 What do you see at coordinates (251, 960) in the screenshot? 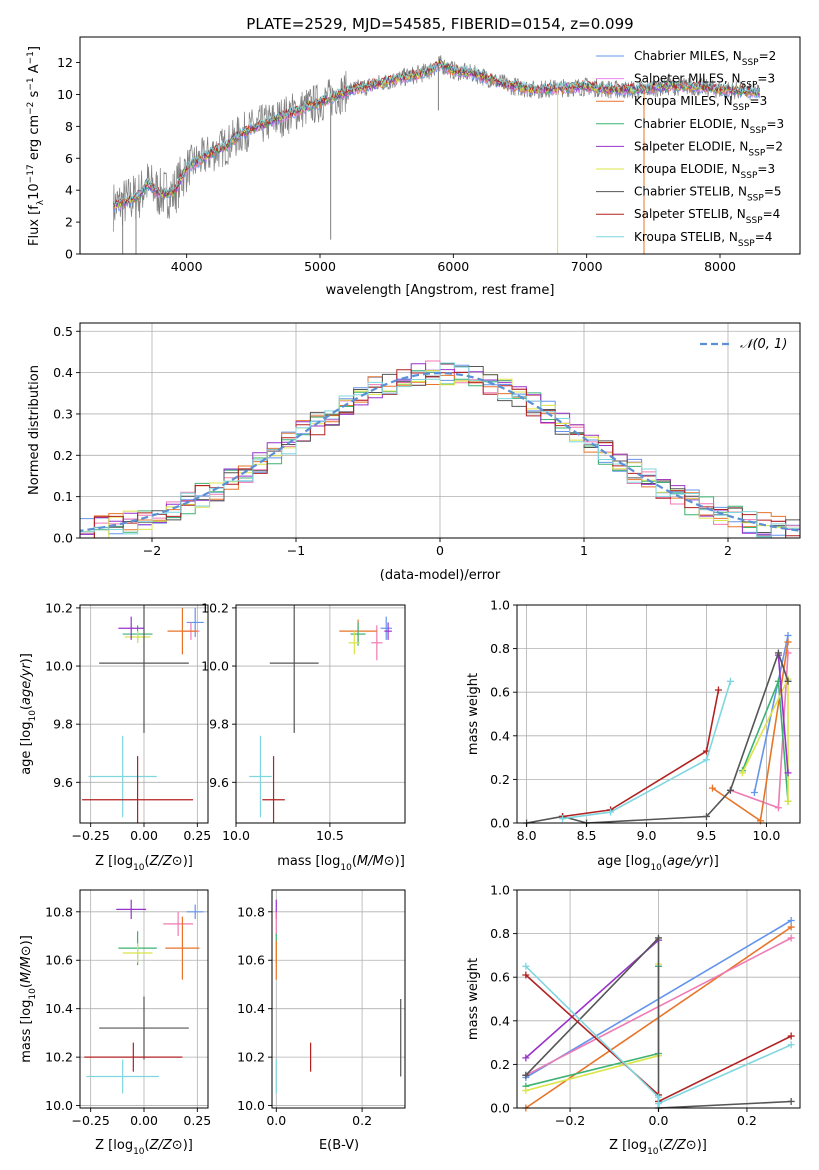
I see `y-tick-label: 10.6` at bounding box center [251, 960].